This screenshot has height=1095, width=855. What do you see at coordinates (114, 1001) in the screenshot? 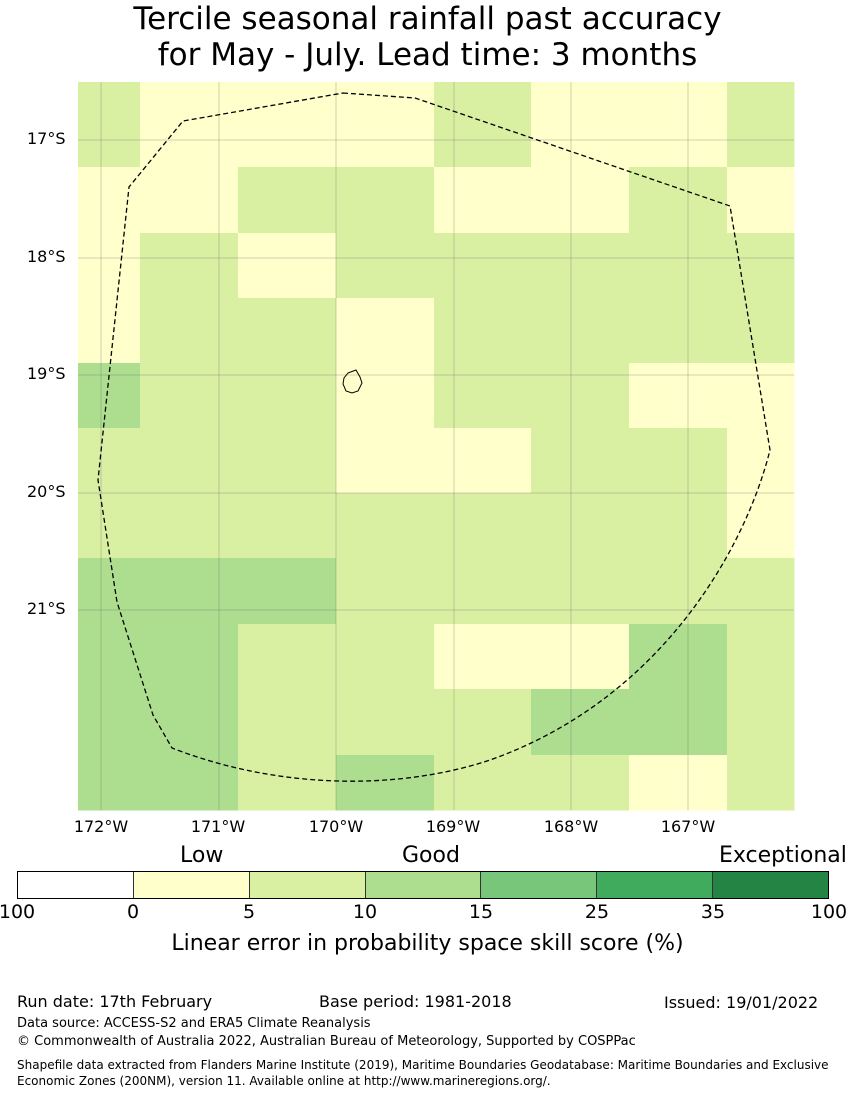
I see `run-date: Run date: 17th February` at bounding box center [114, 1001].